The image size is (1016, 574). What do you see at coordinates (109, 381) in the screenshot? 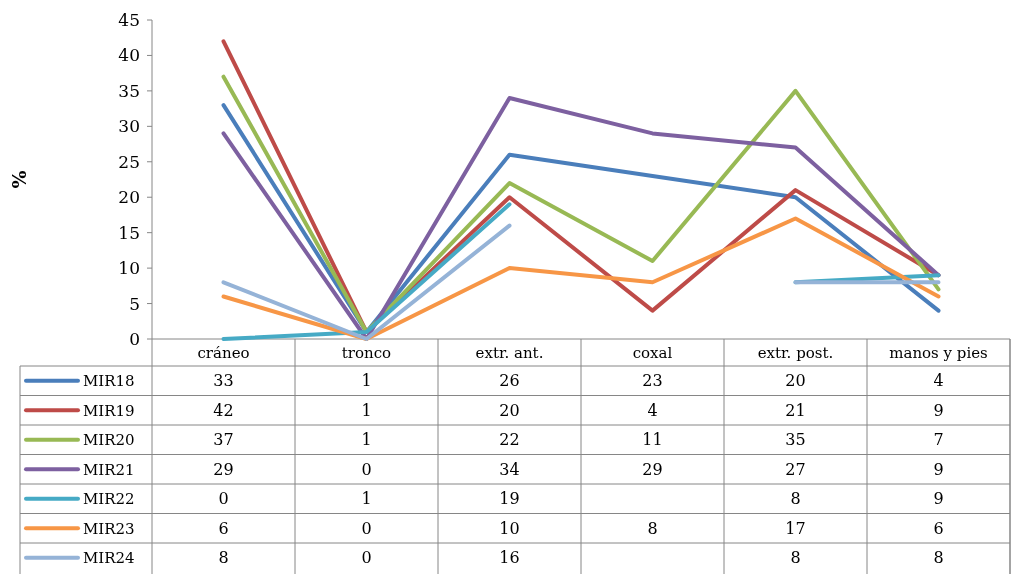
I see `legend-label: MIR18` at bounding box center [109, 381].